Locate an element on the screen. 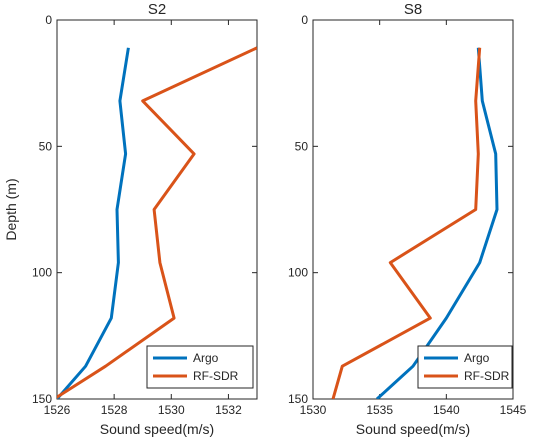  x-tick-label: 1535 is located at coordinates (379, 410).